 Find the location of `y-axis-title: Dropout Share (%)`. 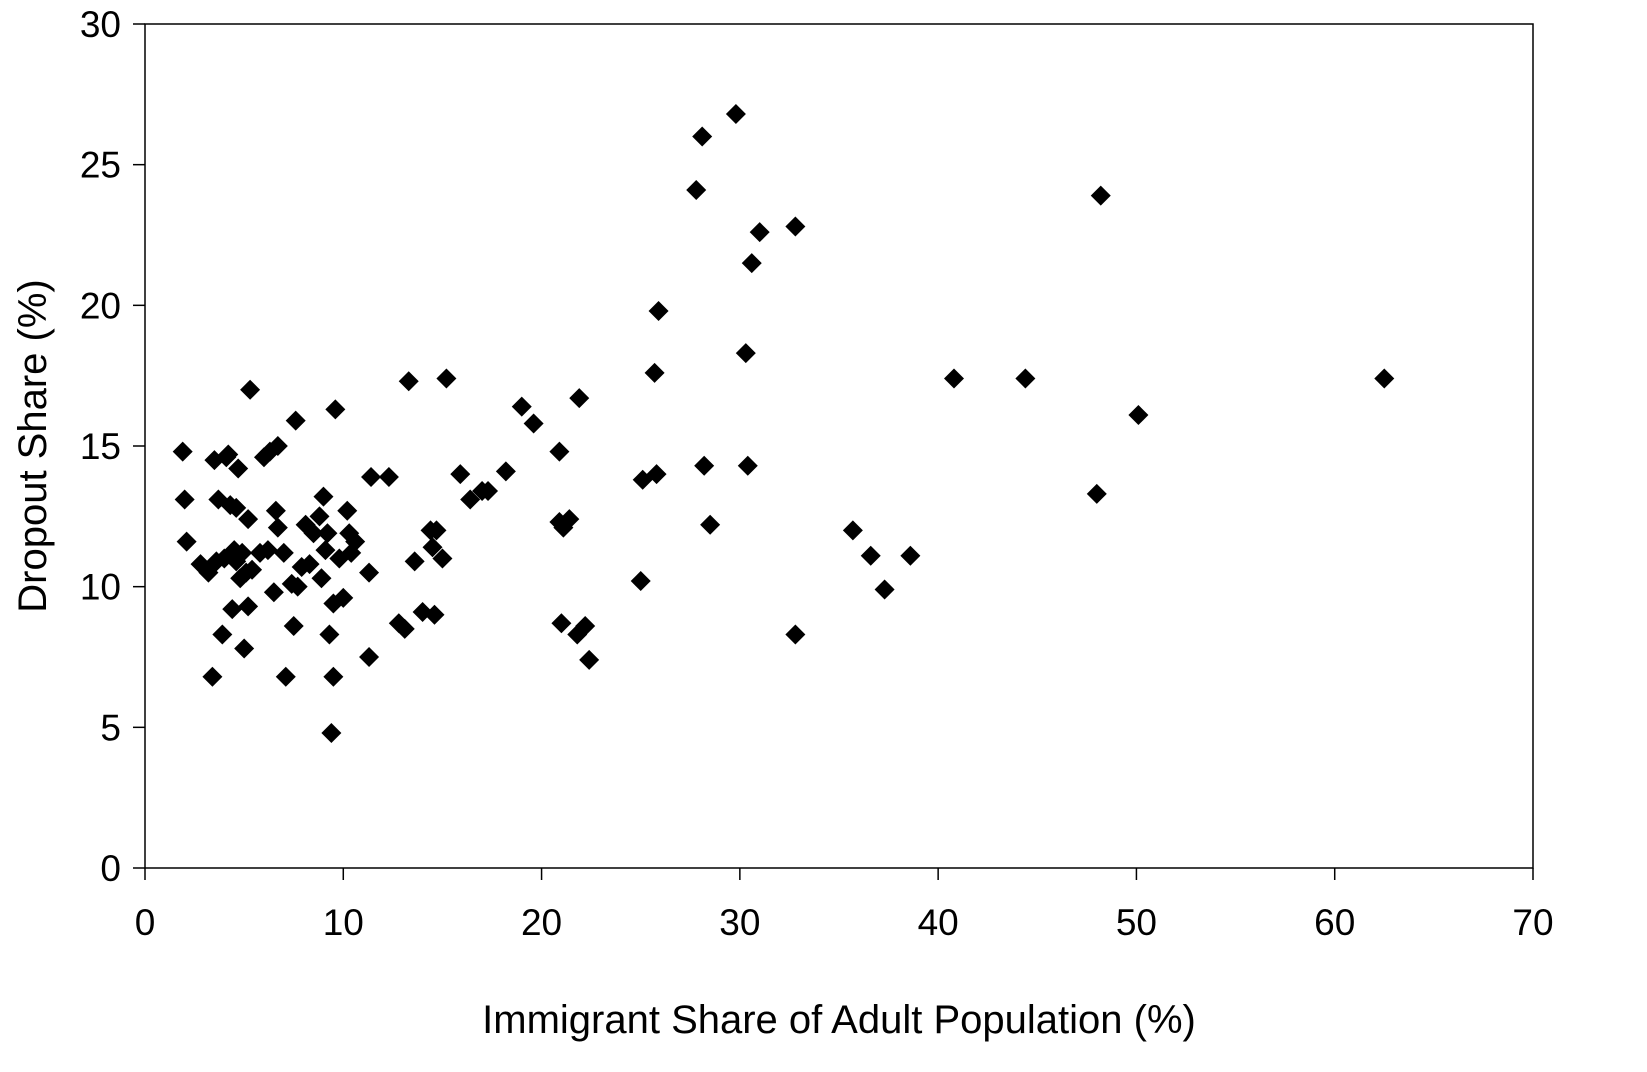

y-axis-title: Dropout Share (%) is located at coordinates (33, 445).